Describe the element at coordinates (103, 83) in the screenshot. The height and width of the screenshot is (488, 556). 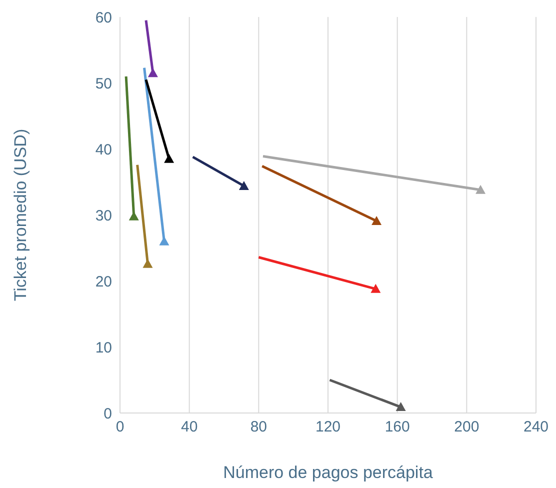
I see `y-tick-label: 50` at that location.